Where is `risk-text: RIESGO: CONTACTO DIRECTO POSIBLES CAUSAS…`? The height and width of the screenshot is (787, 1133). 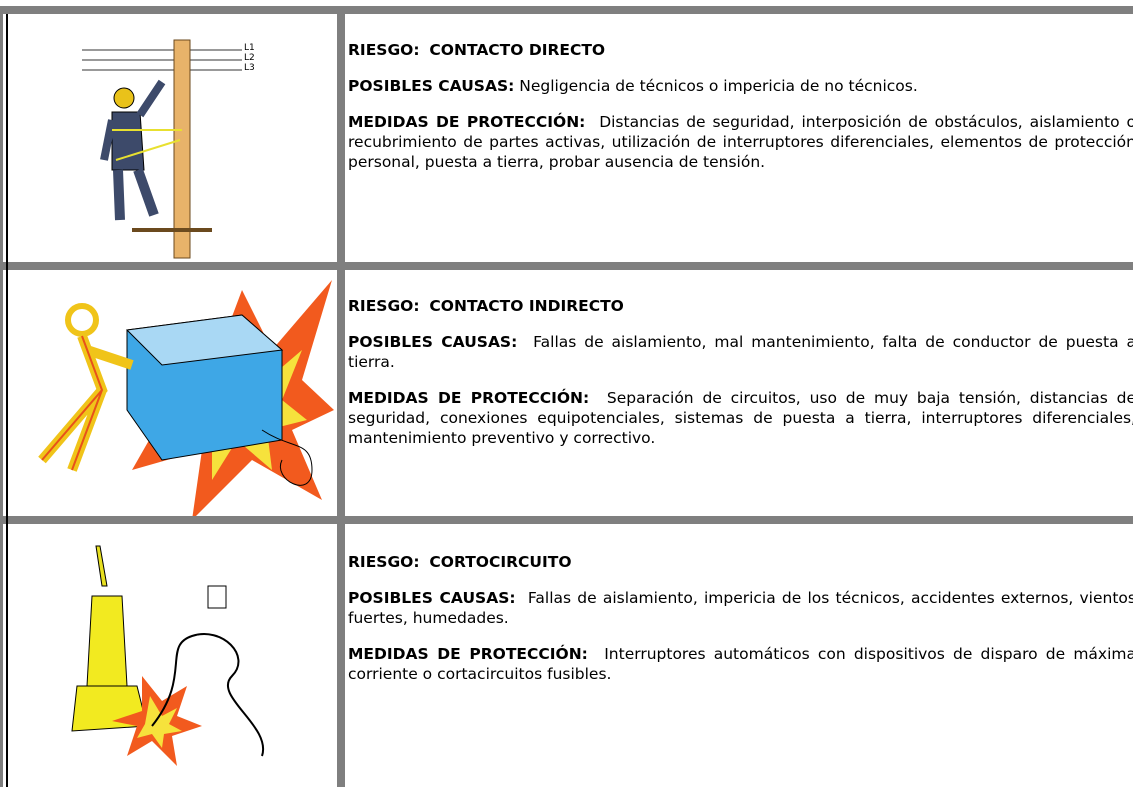
risk-text: RIESGO: CONTACTO DIRECTO POSIBLES CAUSAS… is located at coordinates (740, 114).